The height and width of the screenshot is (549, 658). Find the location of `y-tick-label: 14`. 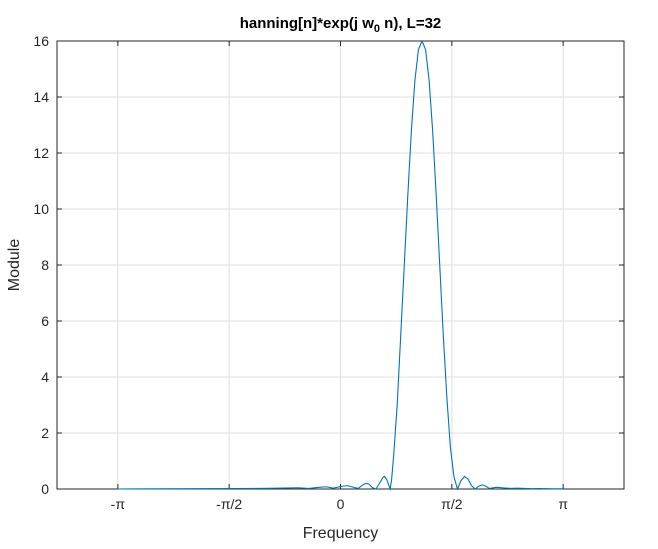

y-tick-label: 14 is located at coordinates (41, 97).